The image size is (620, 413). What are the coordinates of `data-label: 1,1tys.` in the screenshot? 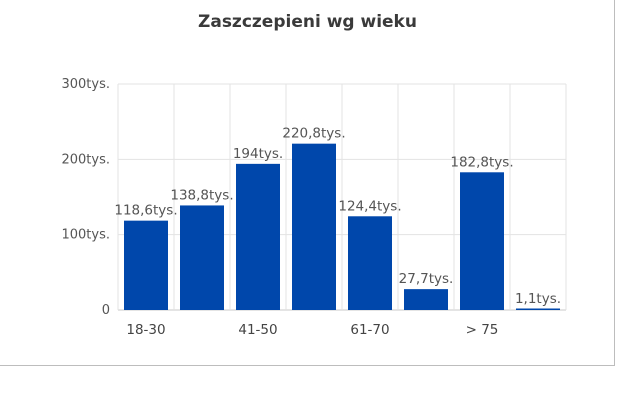 It's located at (538, 299).